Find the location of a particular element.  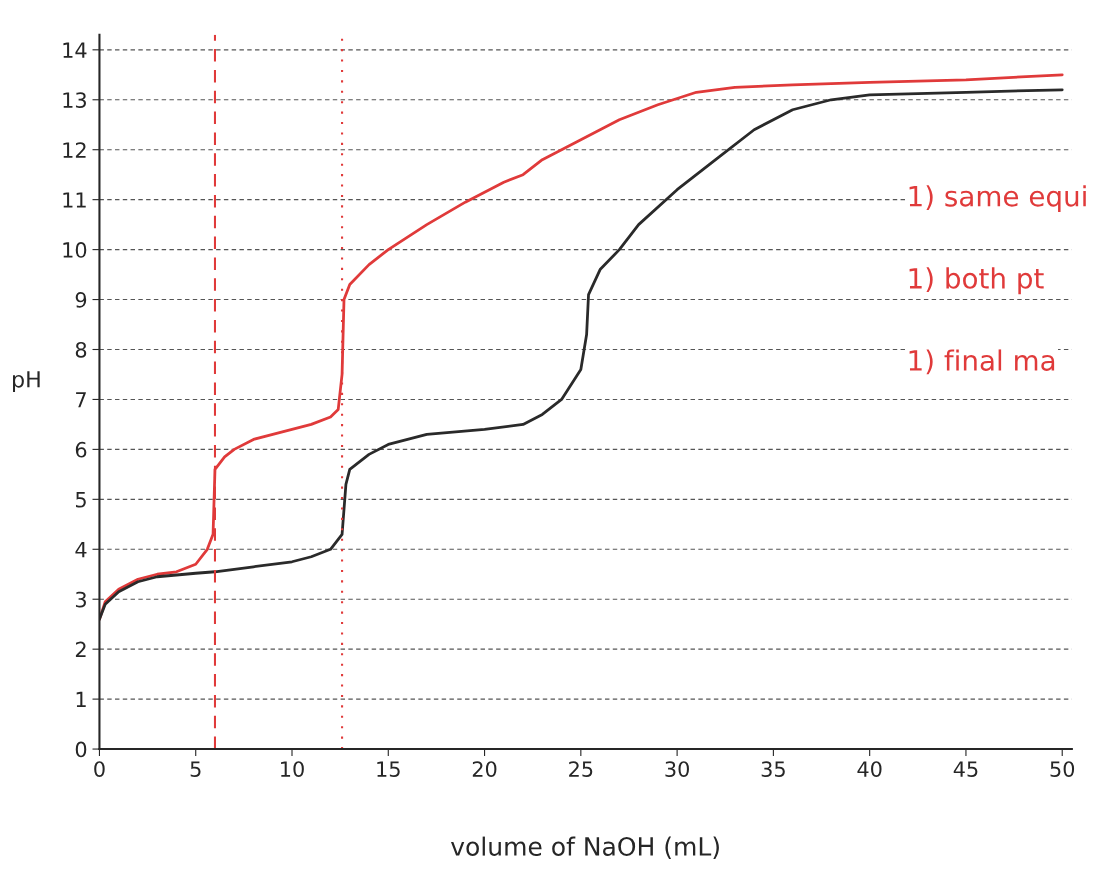

x-tick-label: 30 is located at coordinates (677, 769).